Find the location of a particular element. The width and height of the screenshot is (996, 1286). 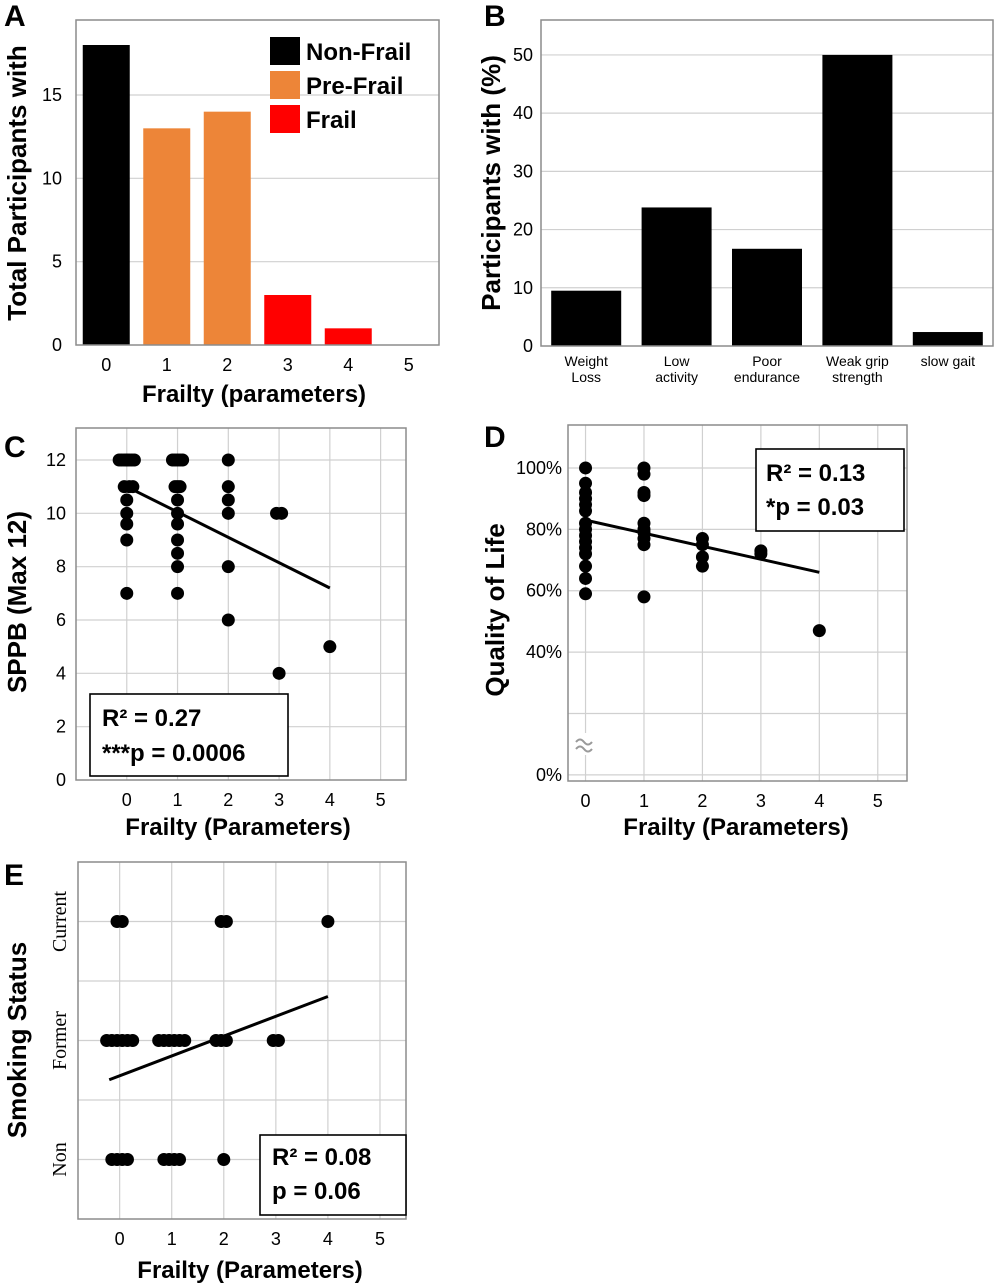

panel-a-y-axis-label: Total Participants with is located at coordinates (17, 182).